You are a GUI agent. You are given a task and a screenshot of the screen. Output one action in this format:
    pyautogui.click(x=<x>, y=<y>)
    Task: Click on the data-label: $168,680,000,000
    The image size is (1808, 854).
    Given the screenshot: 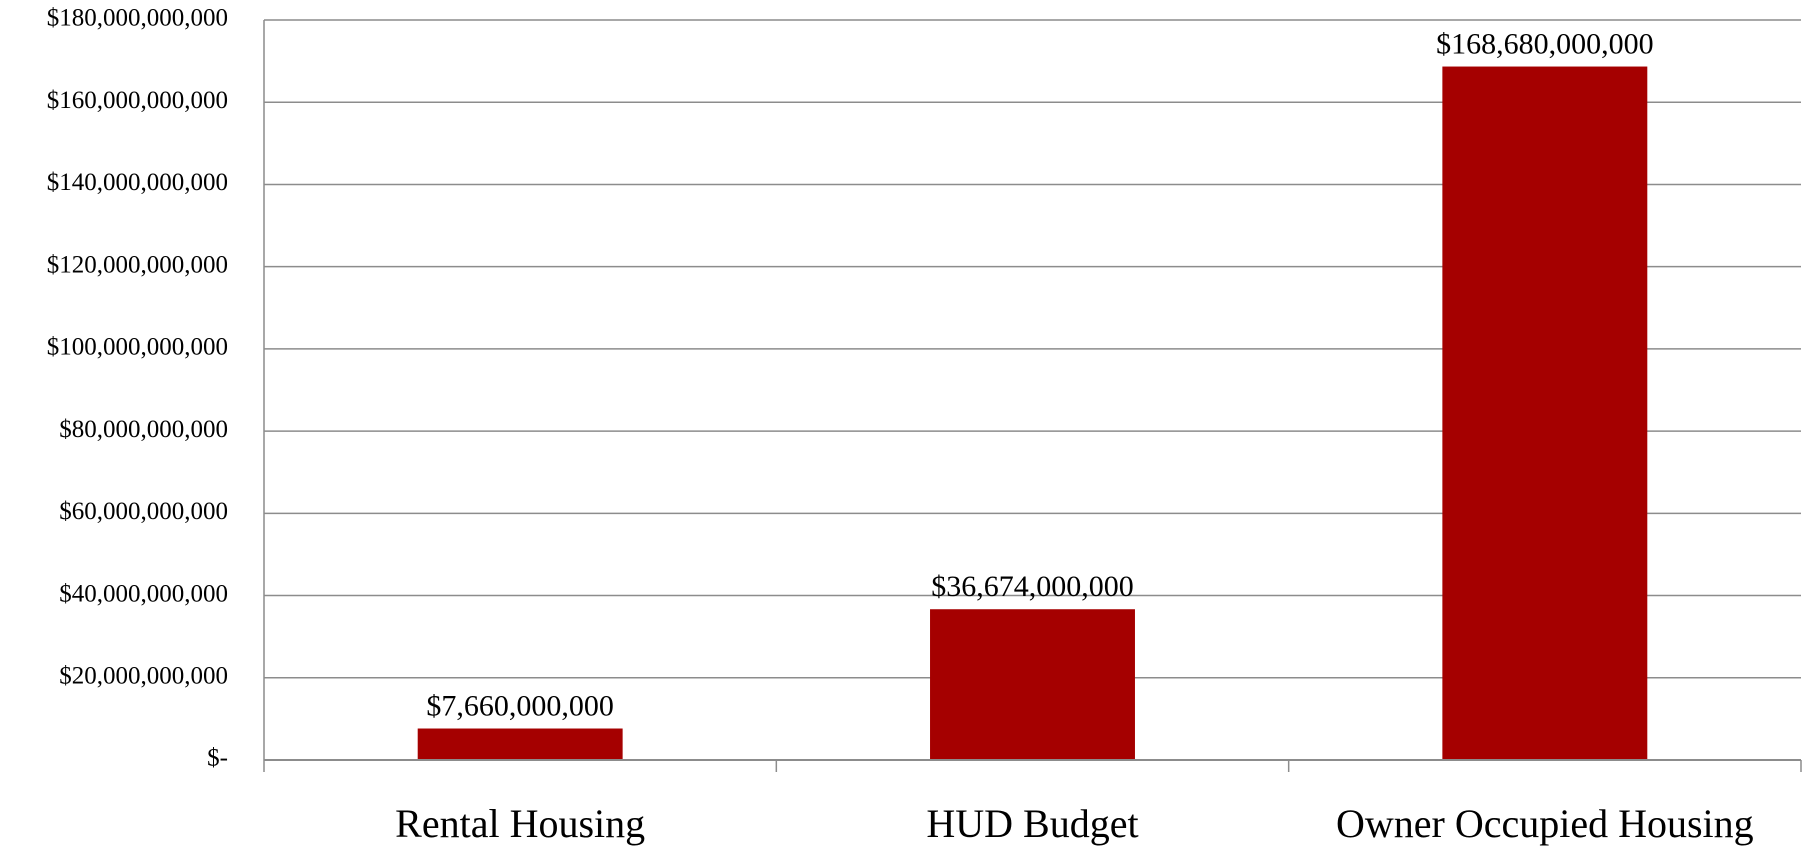 What is the action you would take?
    pyautogui.click(x=1545, y=43)
    